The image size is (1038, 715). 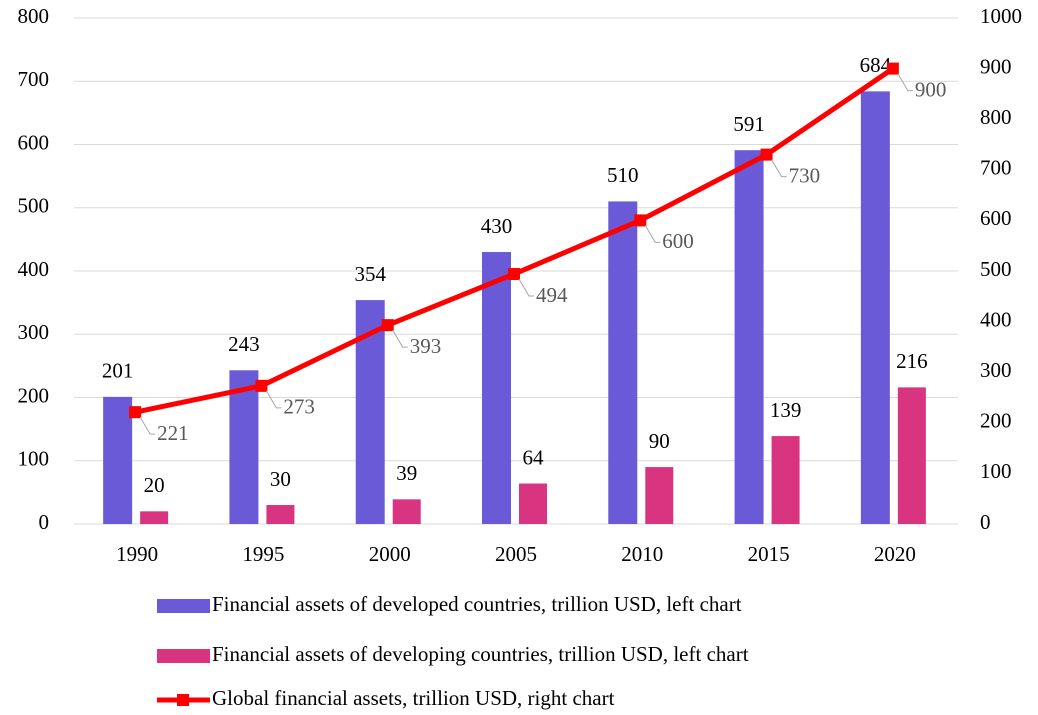 I want to click on data-label: 39, so click(x=406, y=473).